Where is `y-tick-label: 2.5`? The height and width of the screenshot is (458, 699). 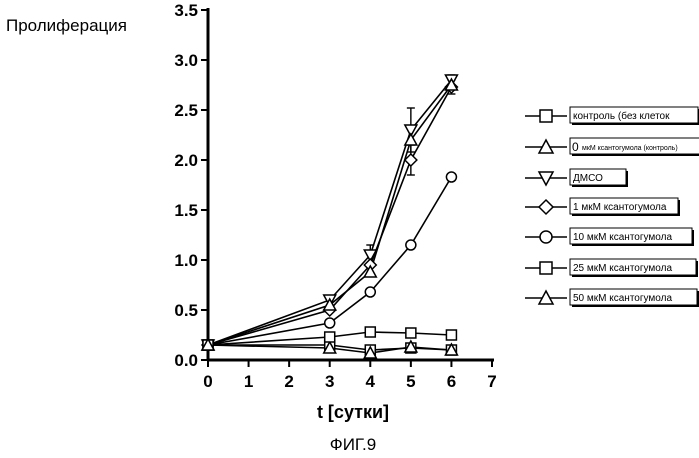 y-tick-label: 2.5 is located at coordinates (186, 110).